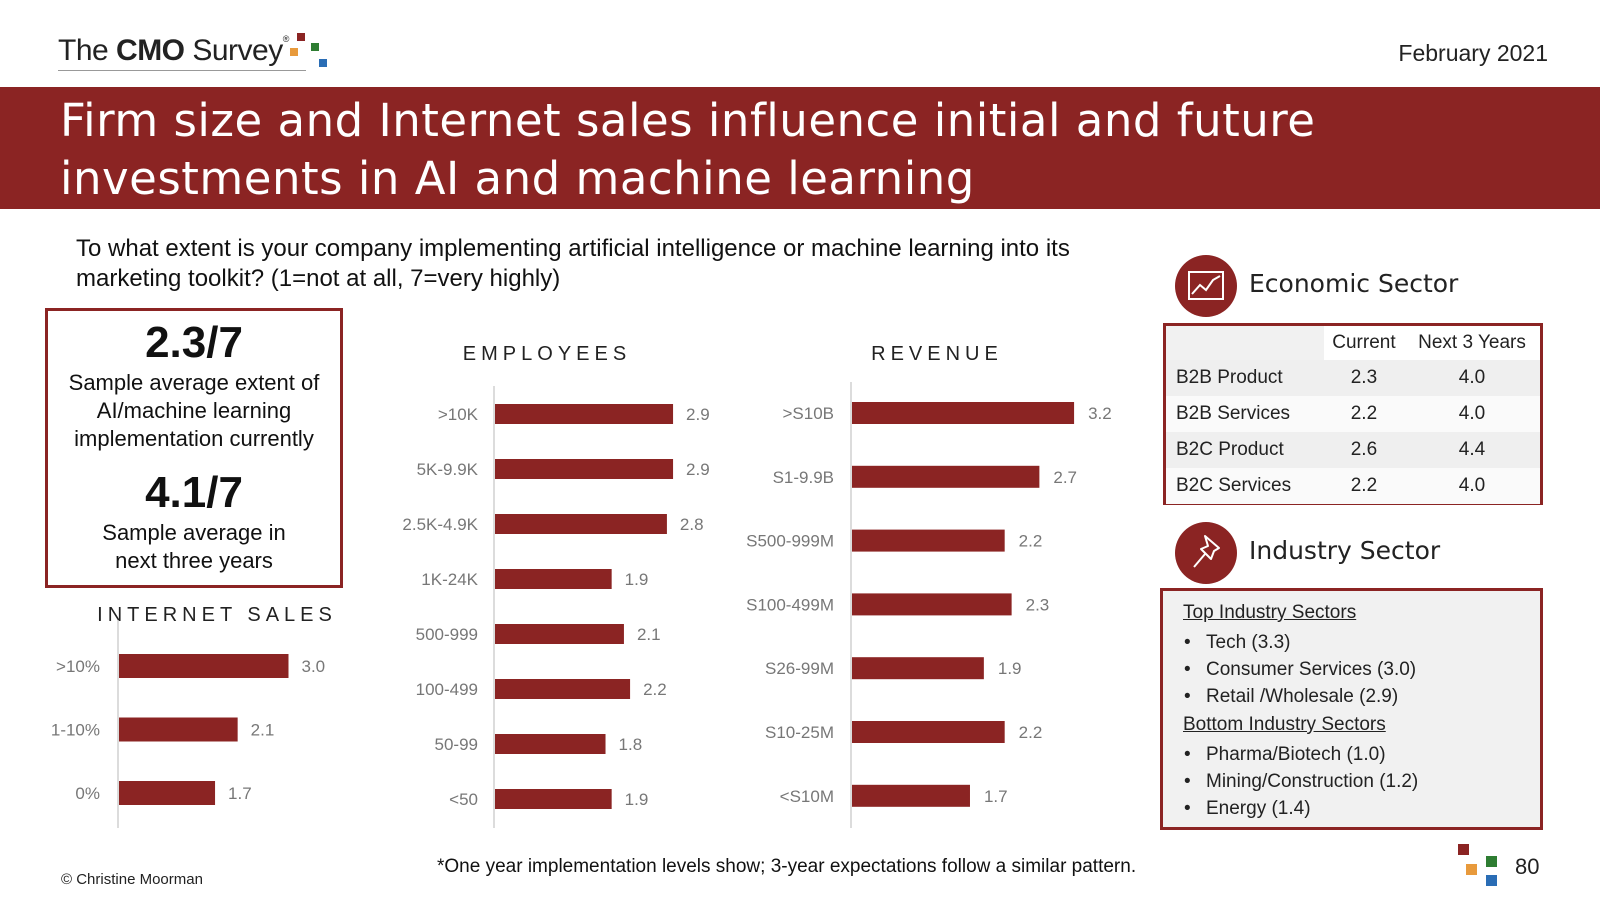  I want to click on current-average-value: 2.3/7, so click(194, 342).